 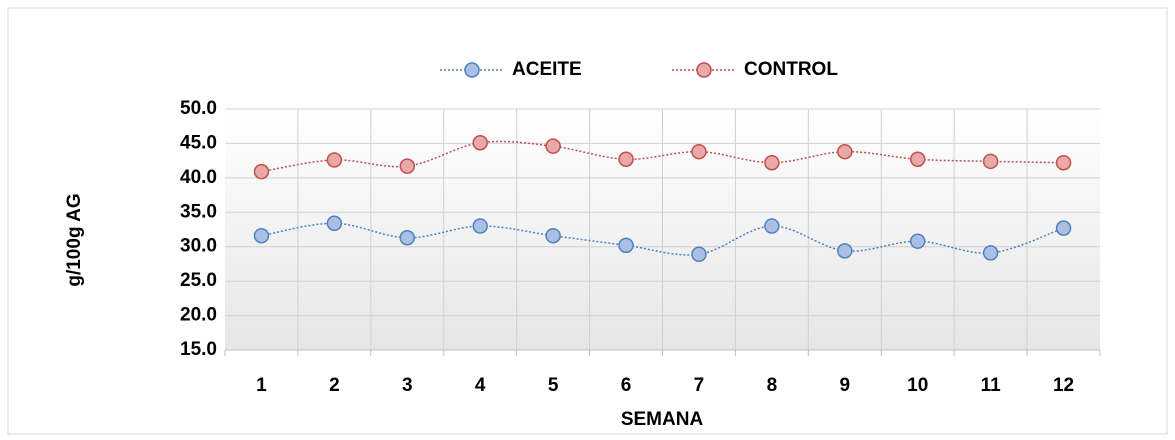 I want to click on x-axis-label: SEMANA, so click(x=662, y=419).